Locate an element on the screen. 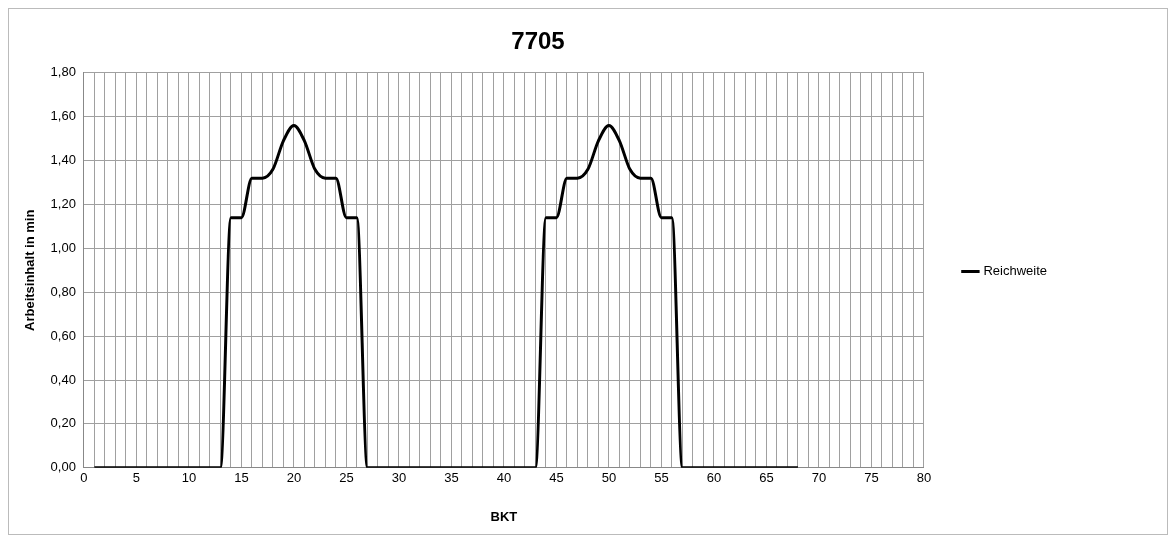  y-tick-label: 0,20 is located at coordinates (63, 423).